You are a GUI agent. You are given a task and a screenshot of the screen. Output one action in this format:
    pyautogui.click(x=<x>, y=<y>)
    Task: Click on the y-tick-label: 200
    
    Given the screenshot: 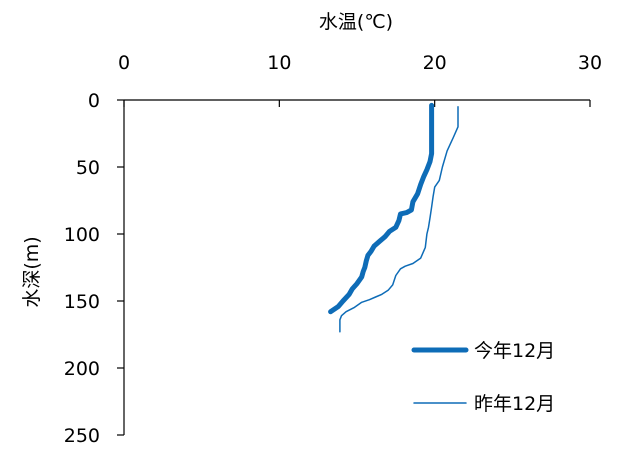 What is the action you would take?
    pyautogui.click(x=82, y=369)
    